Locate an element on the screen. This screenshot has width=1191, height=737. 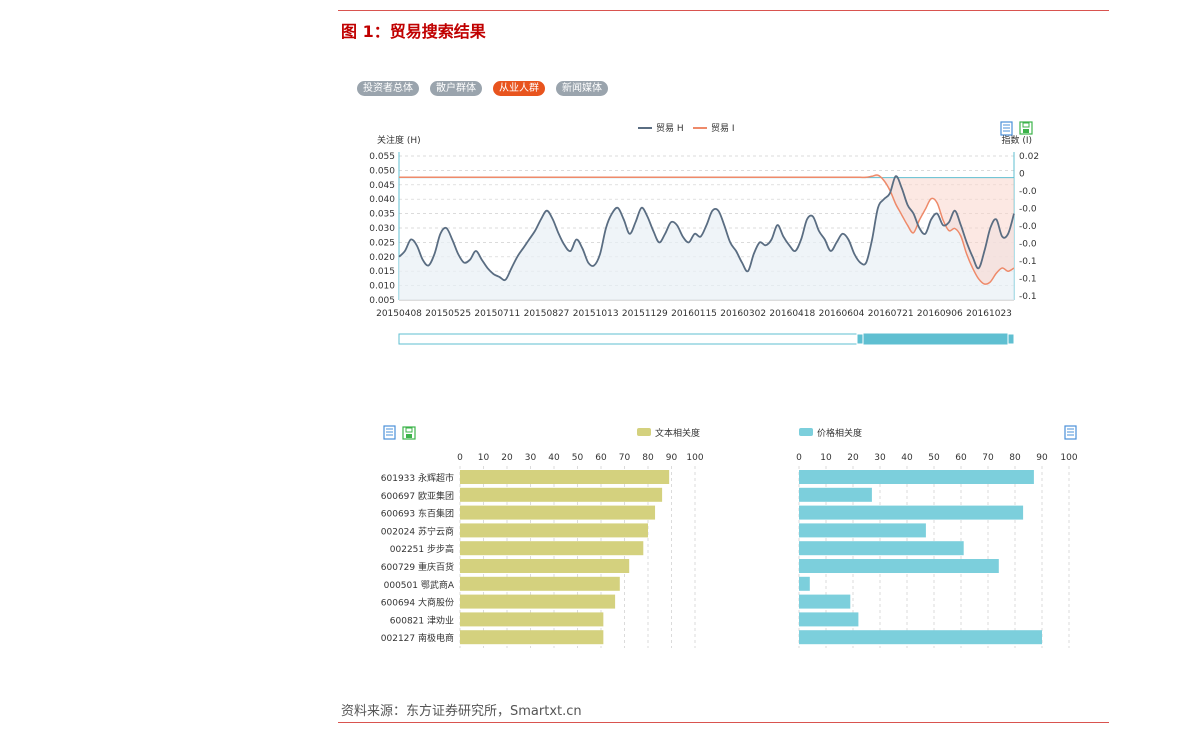
x-tick-label: 40 is located at coordinates (554, 458).